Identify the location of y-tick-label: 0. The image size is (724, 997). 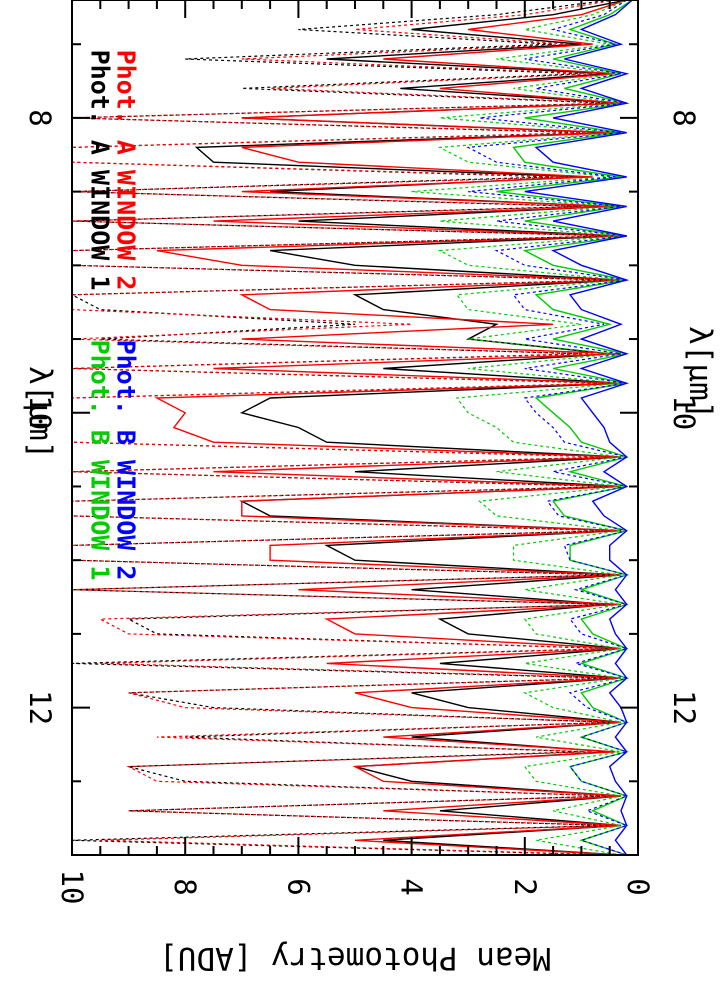
(638, 886).